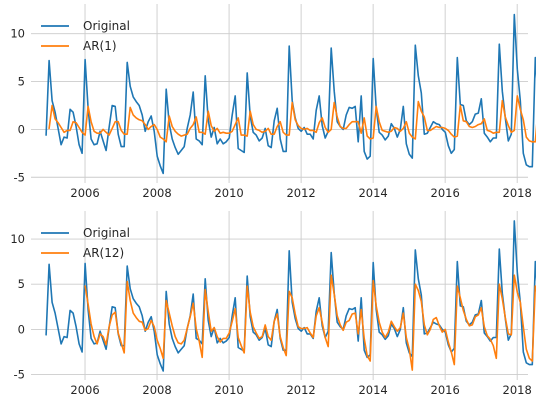 The height and width of the screenshot is (406, 536). What do you see at coordinates (100, 46) in the screenshot?
I see `legend-label: AR(1)` at bounding box center [100, 46].